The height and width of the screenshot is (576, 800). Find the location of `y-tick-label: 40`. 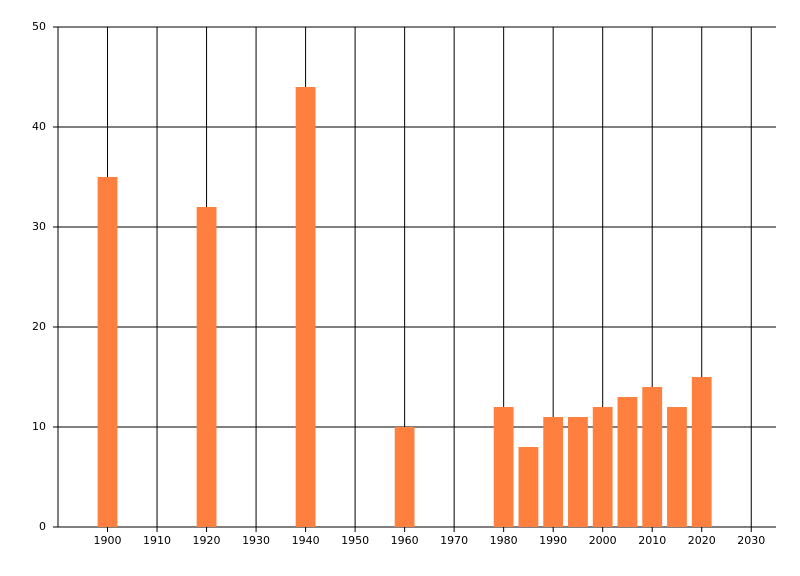

y-tick-label: 40 is located at coordinates (39, 126).